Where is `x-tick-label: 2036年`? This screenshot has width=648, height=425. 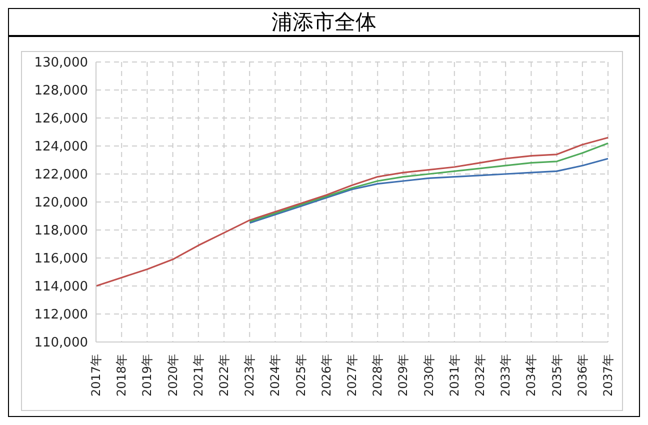 x-tick-label: 2036年 is located at coordinates (582, 375).